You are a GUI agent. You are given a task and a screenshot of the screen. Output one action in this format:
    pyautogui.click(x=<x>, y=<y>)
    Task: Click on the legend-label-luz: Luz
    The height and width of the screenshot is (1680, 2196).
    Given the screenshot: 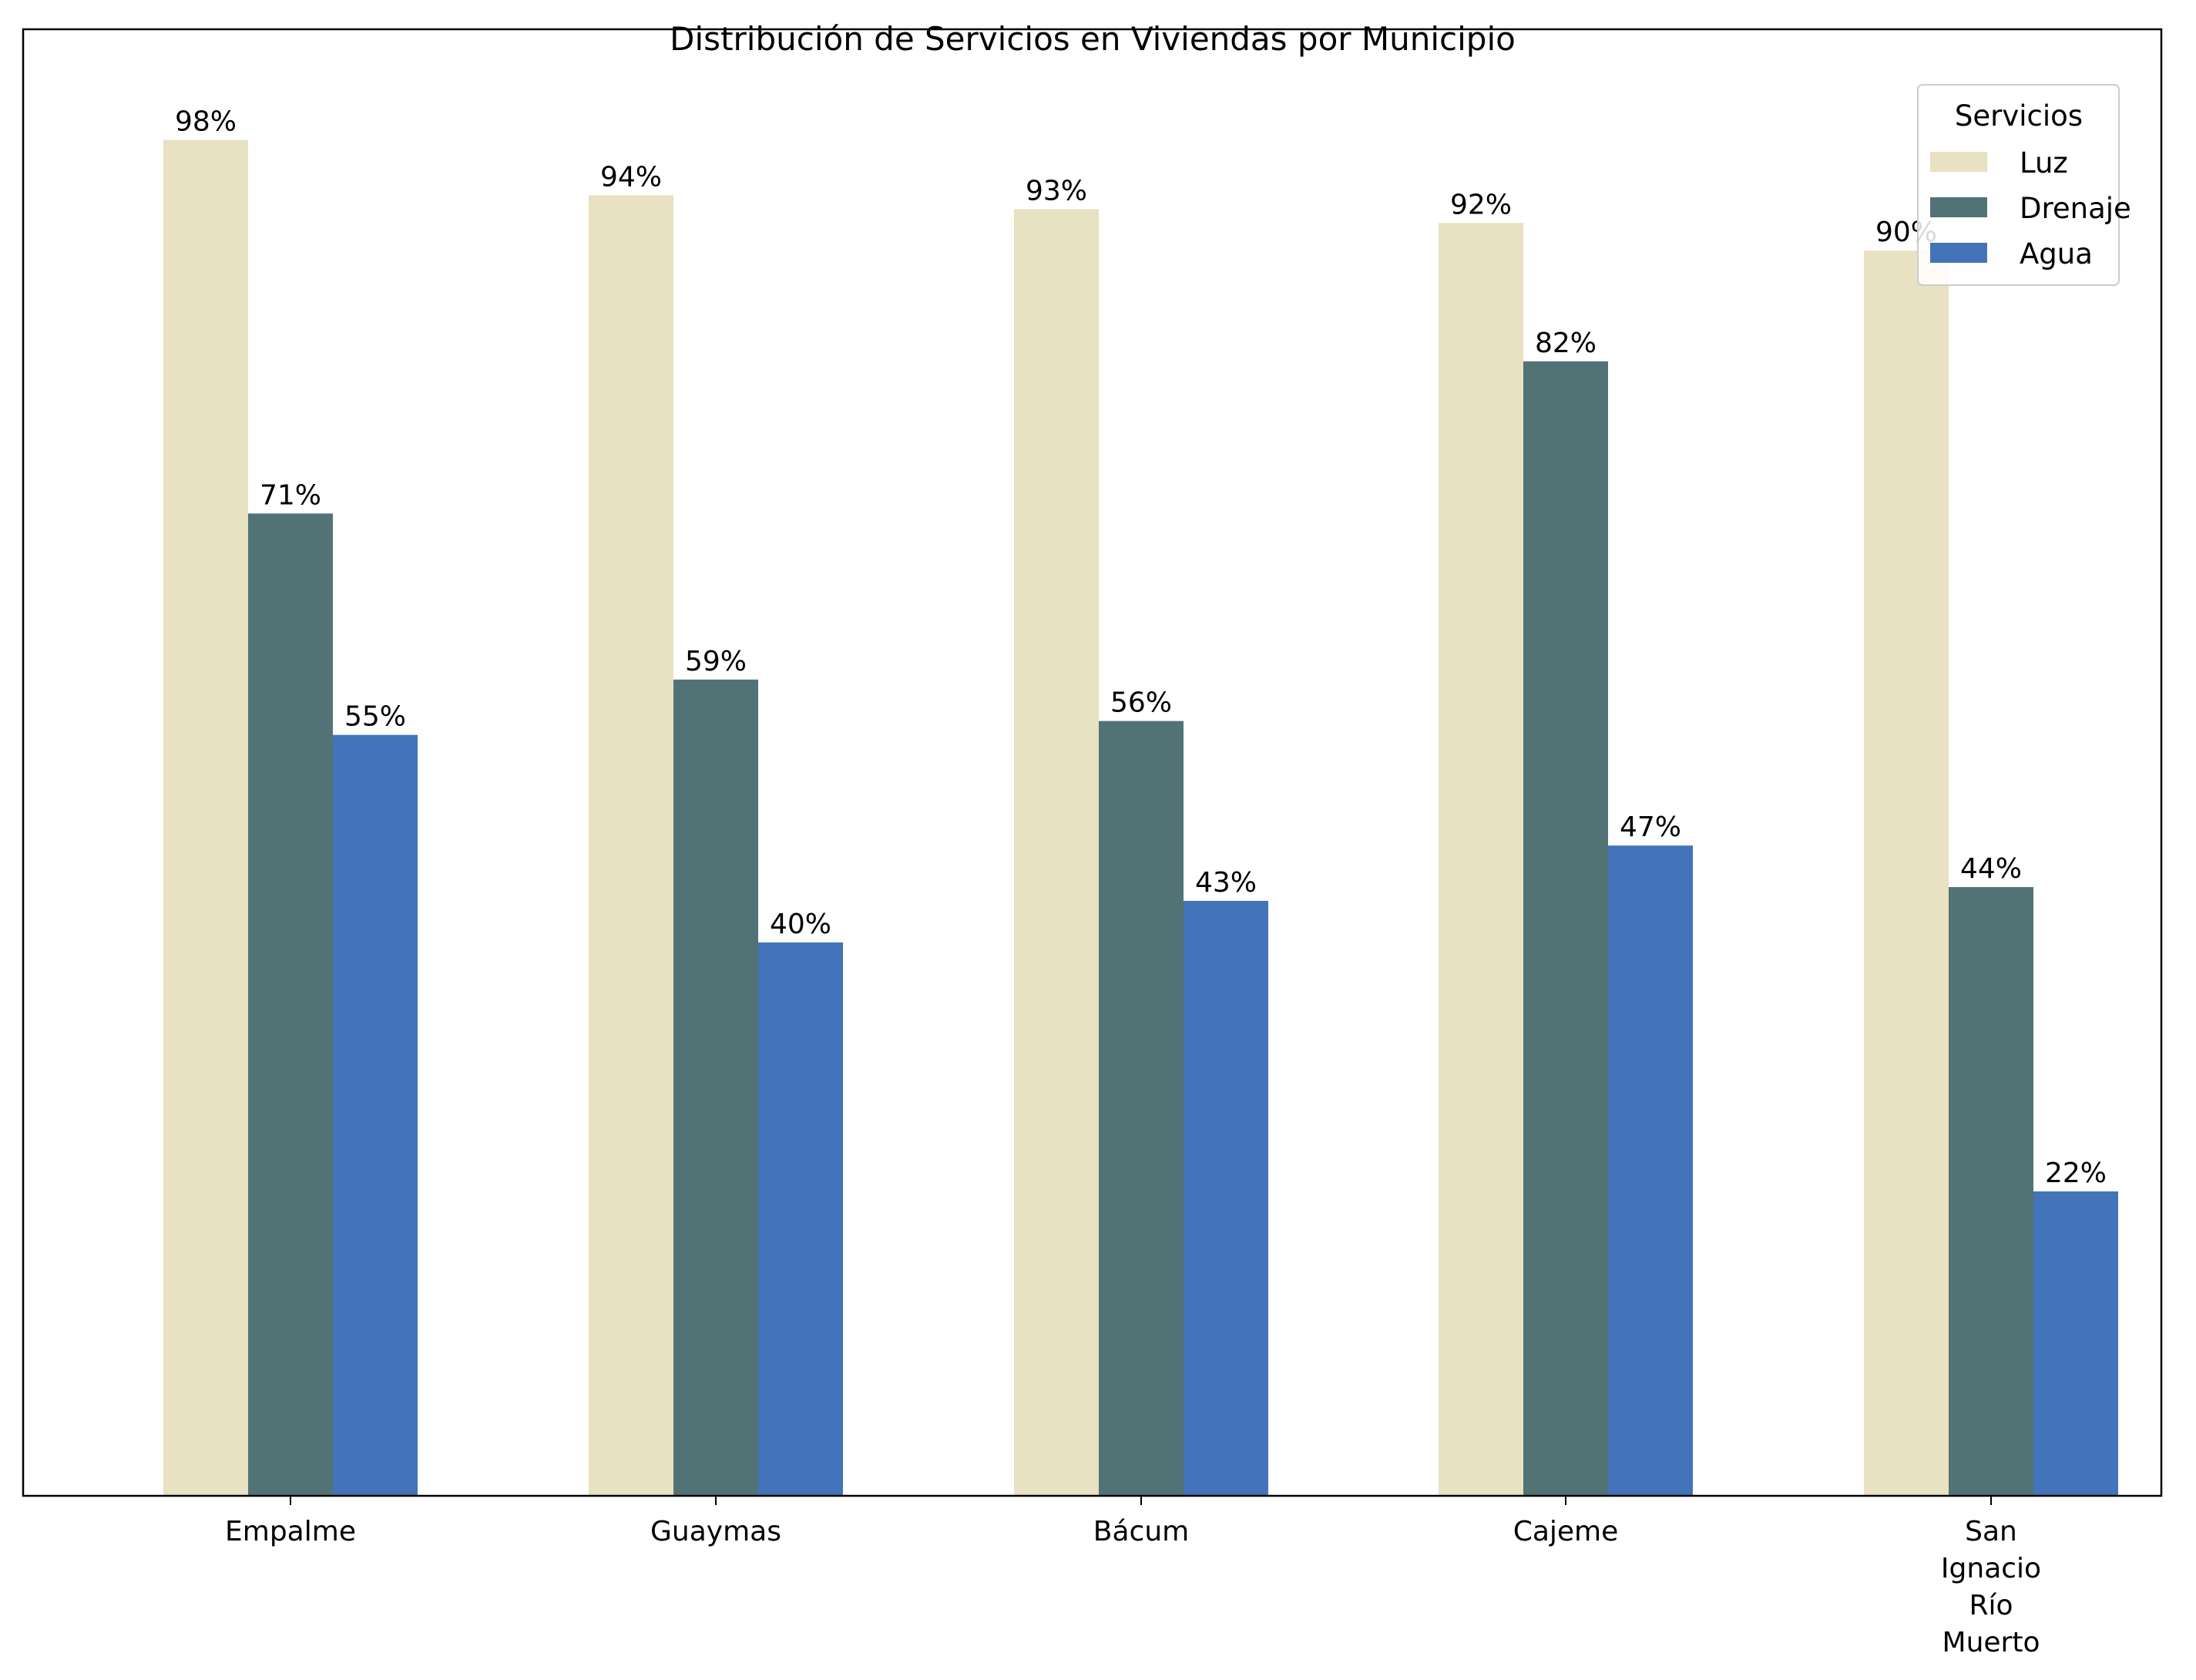 What is the action you would take?
    pyautogui.click(x=2044, y=163)
    